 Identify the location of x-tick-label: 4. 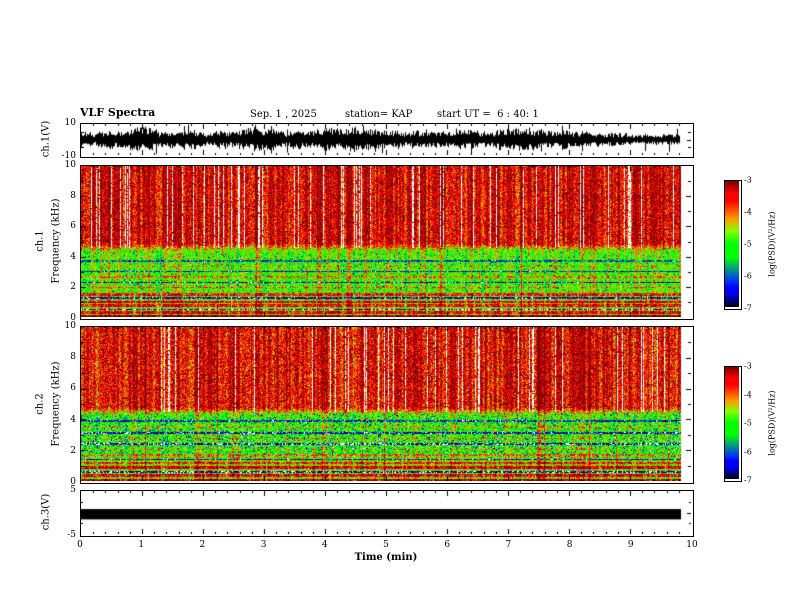
(324, 545).